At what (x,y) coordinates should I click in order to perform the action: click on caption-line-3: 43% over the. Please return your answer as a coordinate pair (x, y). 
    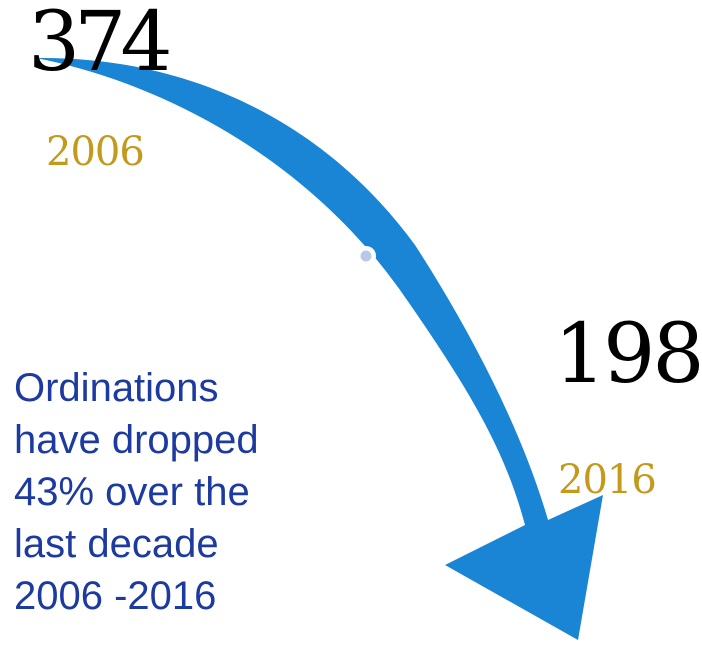
    Looking at the image, I should click on (132, 492).